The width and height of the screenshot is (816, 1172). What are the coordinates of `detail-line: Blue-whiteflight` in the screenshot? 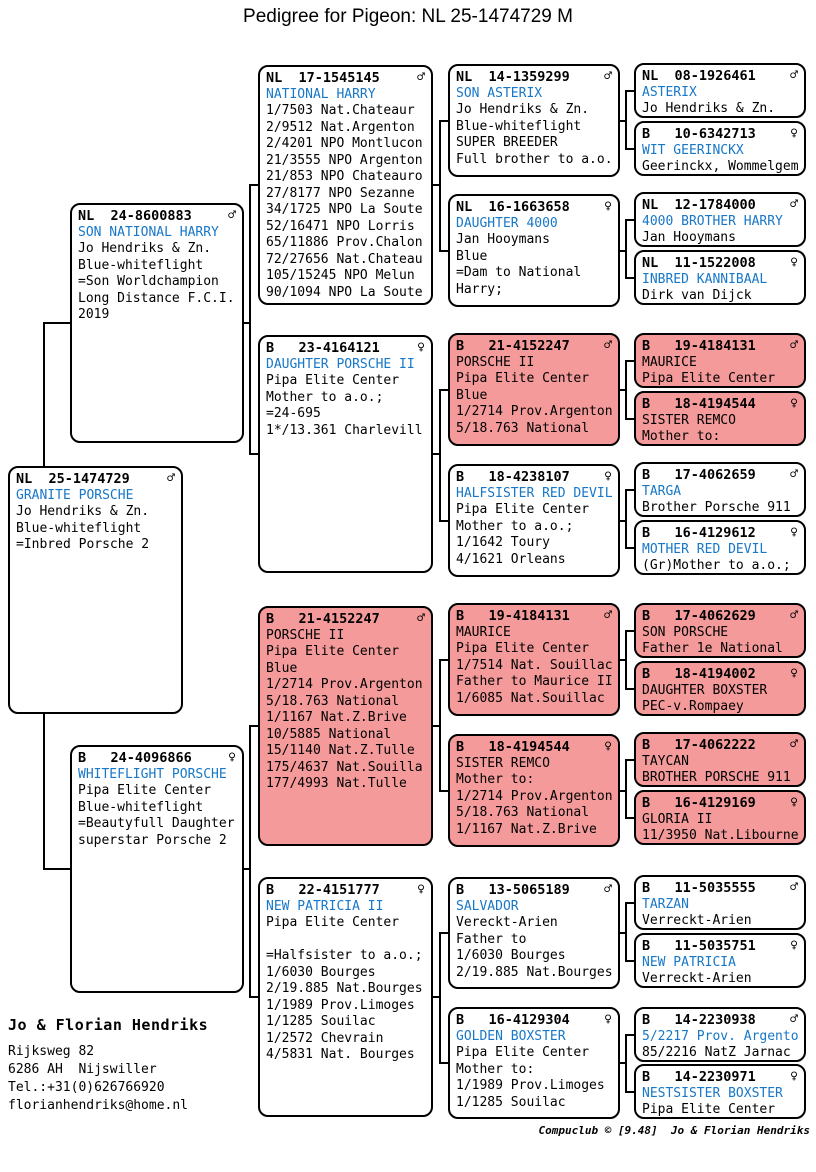 It's located at (519, 126).